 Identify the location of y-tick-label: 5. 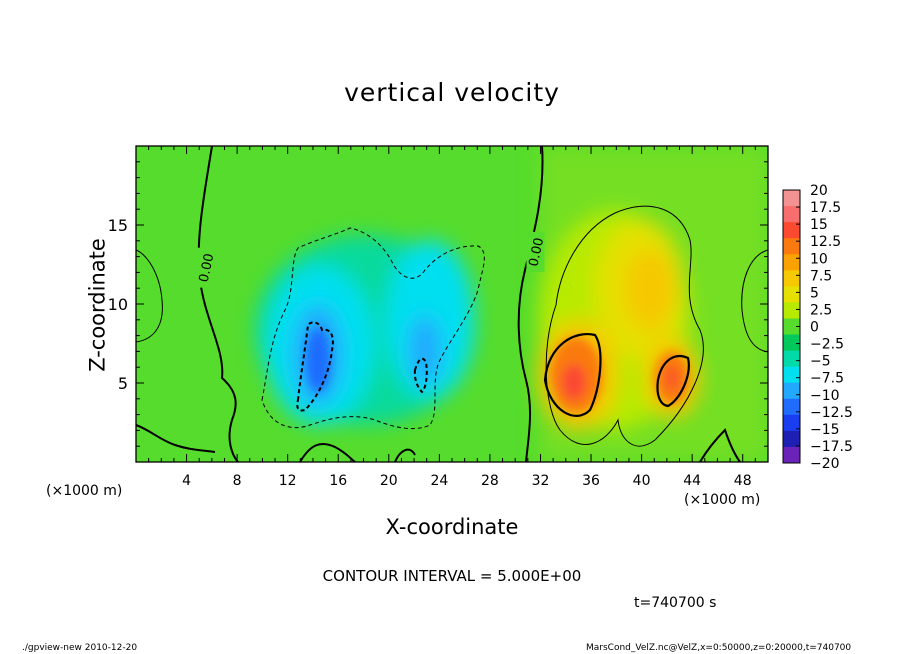
(123, 383).